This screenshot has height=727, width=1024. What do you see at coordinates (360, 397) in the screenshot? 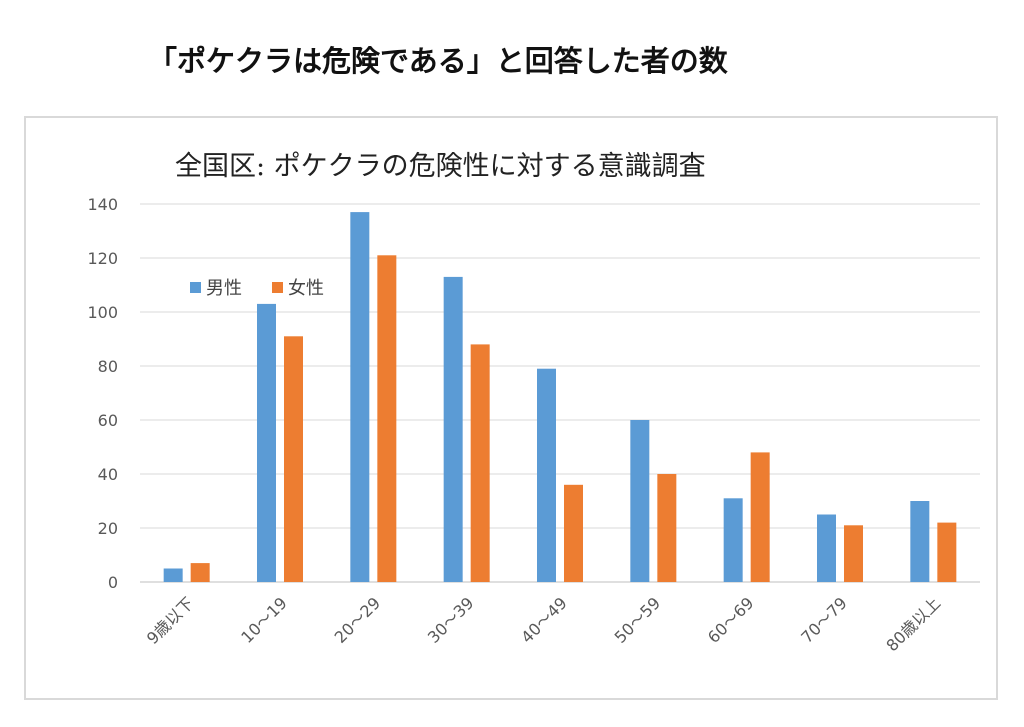
I see `bar-男性-20～29` at bounding box center [360, 397].